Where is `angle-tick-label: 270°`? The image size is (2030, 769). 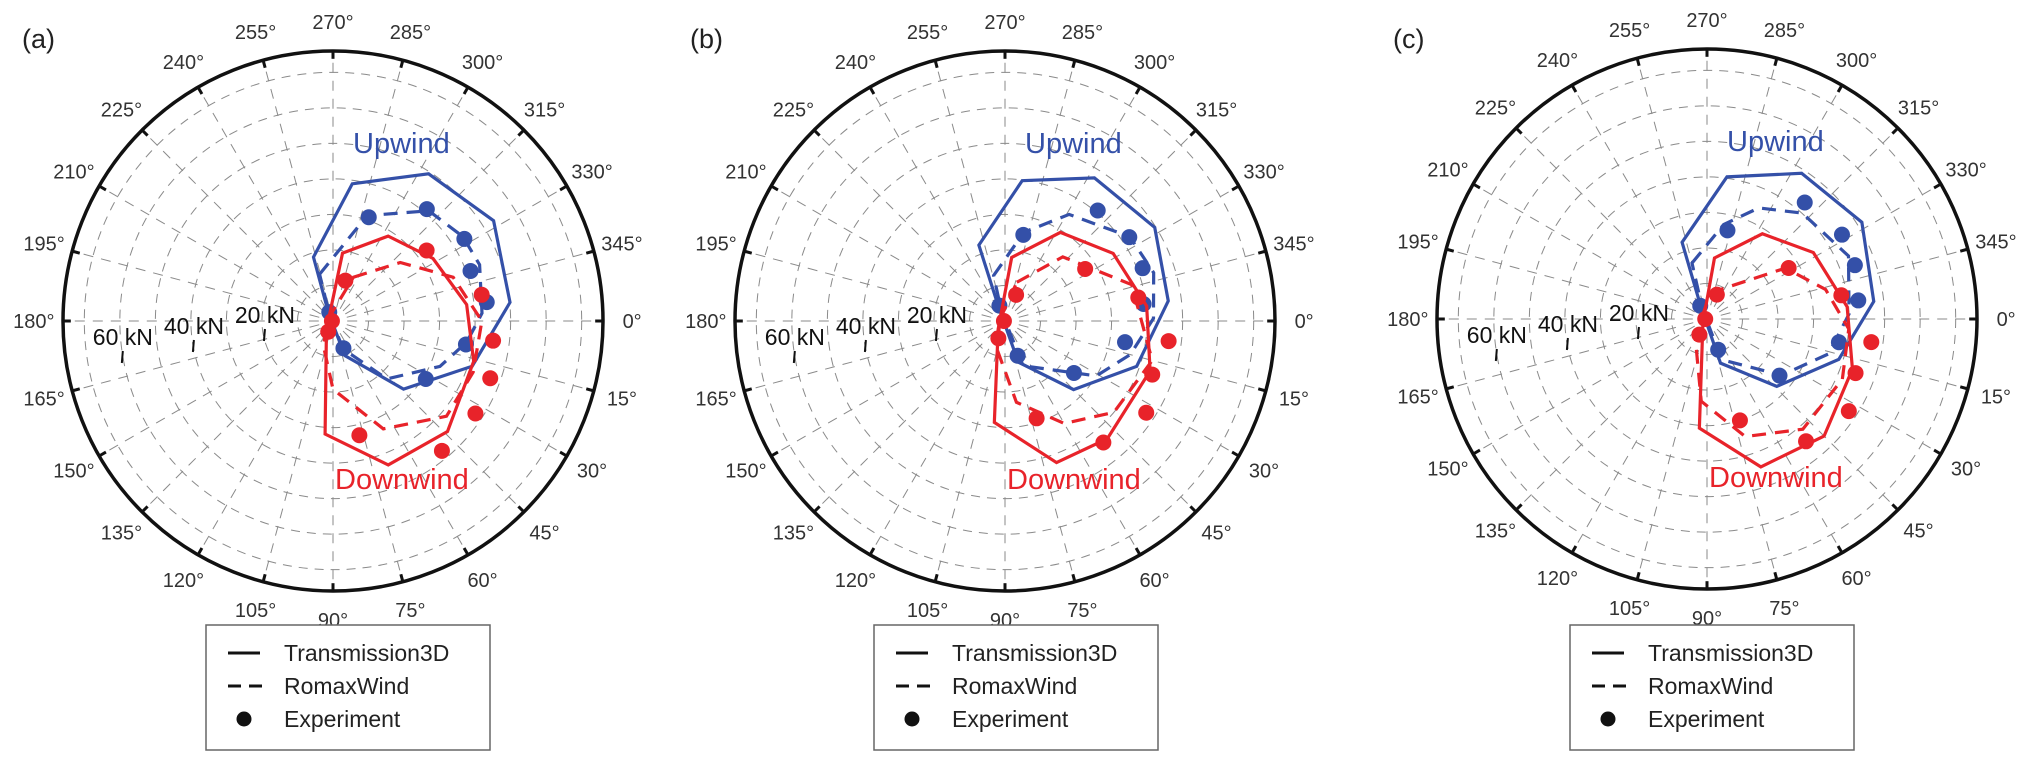 angle-tick-label: 270° is located at coordinates (332, 23).